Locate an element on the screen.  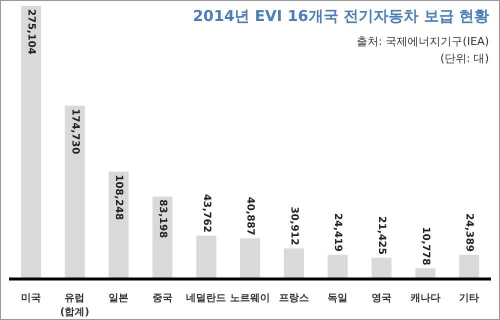
data-label: 108,248 is located at coordinates (118, 197).